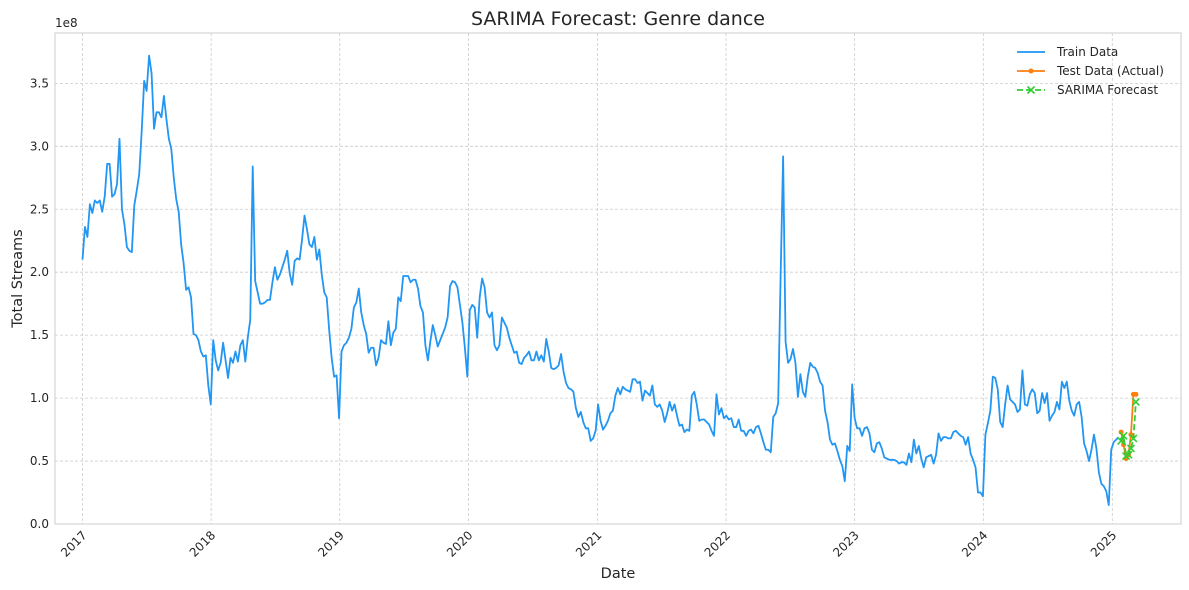  What do you see at coordinates (39, 272) in the screenshot?
I see `y-tick-label: 2.0` at bounding box center [39, 272].